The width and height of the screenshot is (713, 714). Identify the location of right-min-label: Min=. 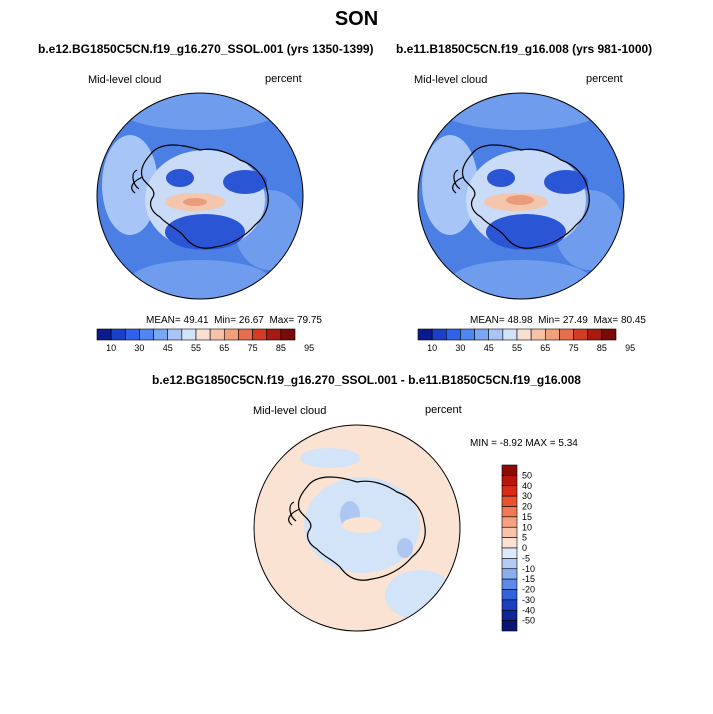
(549, 320).